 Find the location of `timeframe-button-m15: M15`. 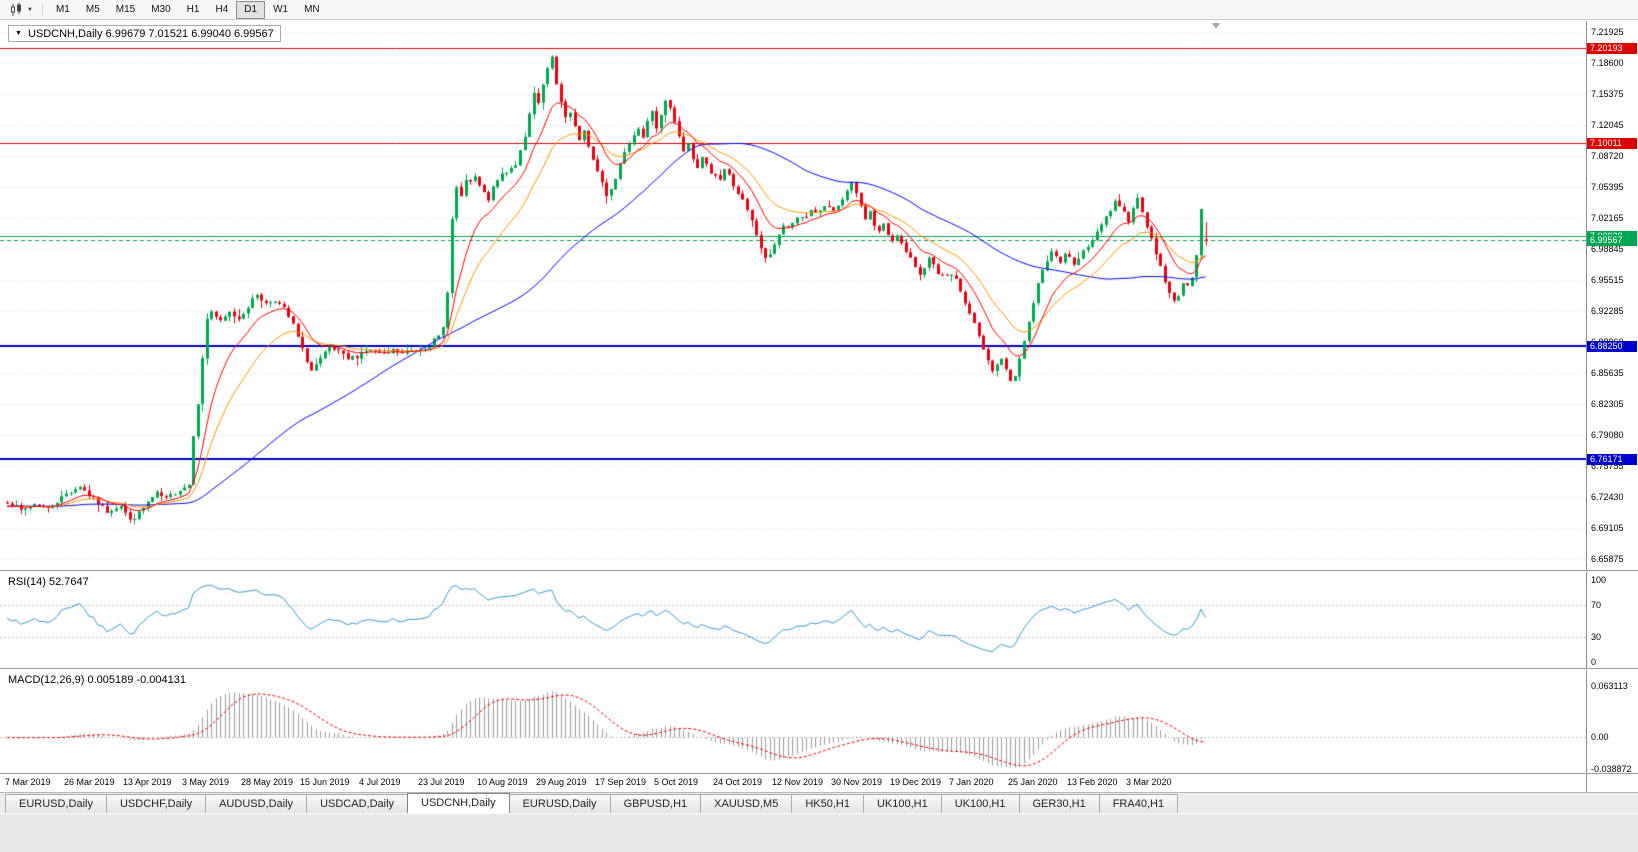

timeframe-button-m15: M15 is located at coordinates (125, 9).